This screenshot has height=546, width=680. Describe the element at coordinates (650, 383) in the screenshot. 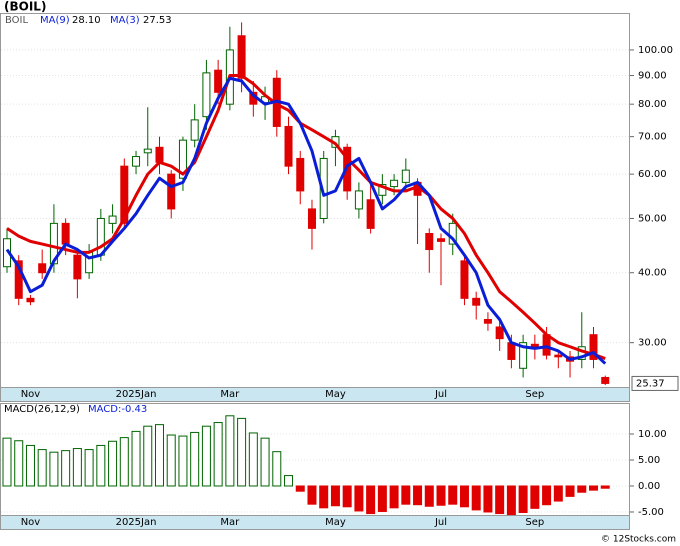

I see `last-price-label: 25.37` at that location.